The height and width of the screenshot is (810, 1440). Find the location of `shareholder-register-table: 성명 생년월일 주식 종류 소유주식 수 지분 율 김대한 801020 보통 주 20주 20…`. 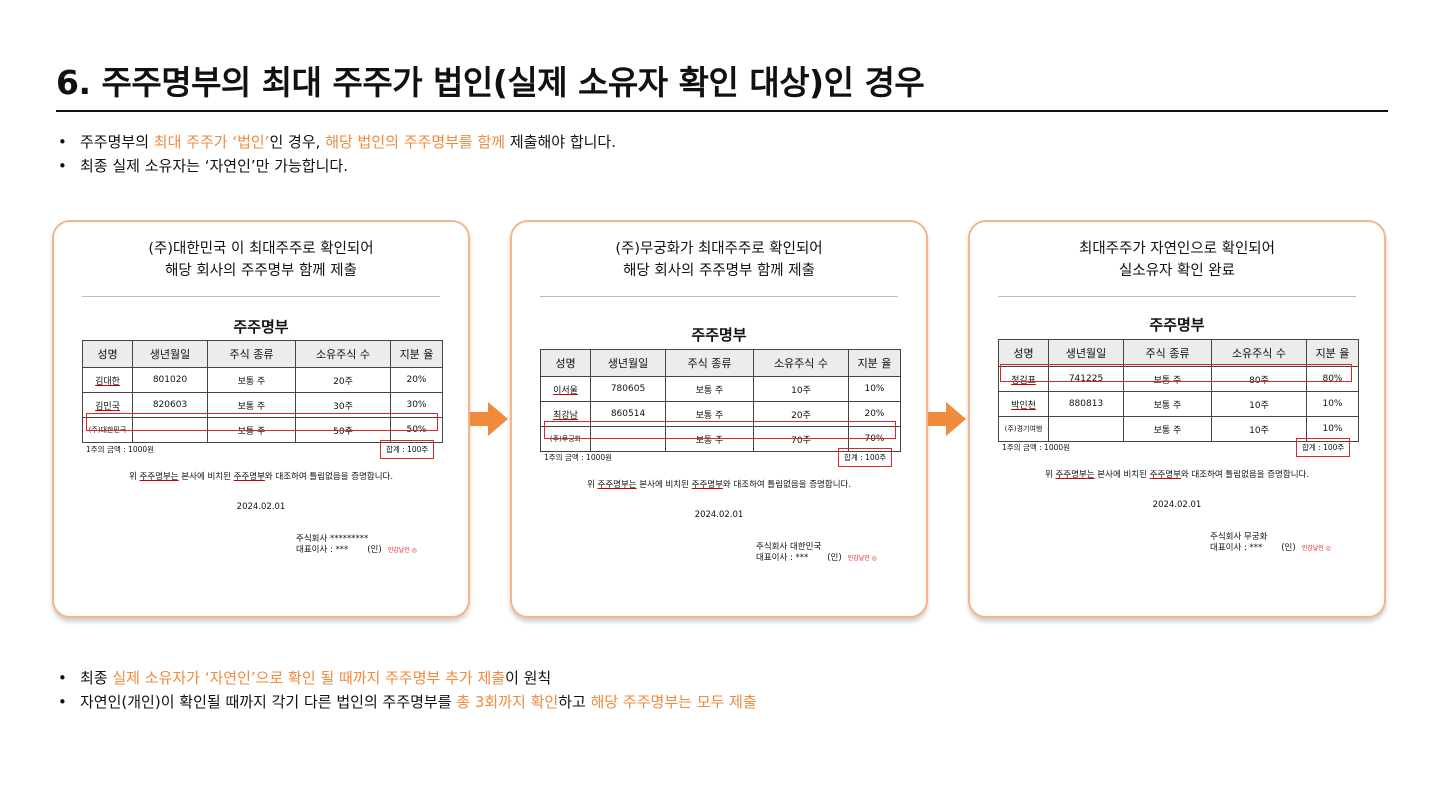

shareholder-register-table: 성명 생년월일 주식 종류 소유주식 수 지분 율 김대한 801020 보통 주 20주 20… is located at coordinates (262, 391).